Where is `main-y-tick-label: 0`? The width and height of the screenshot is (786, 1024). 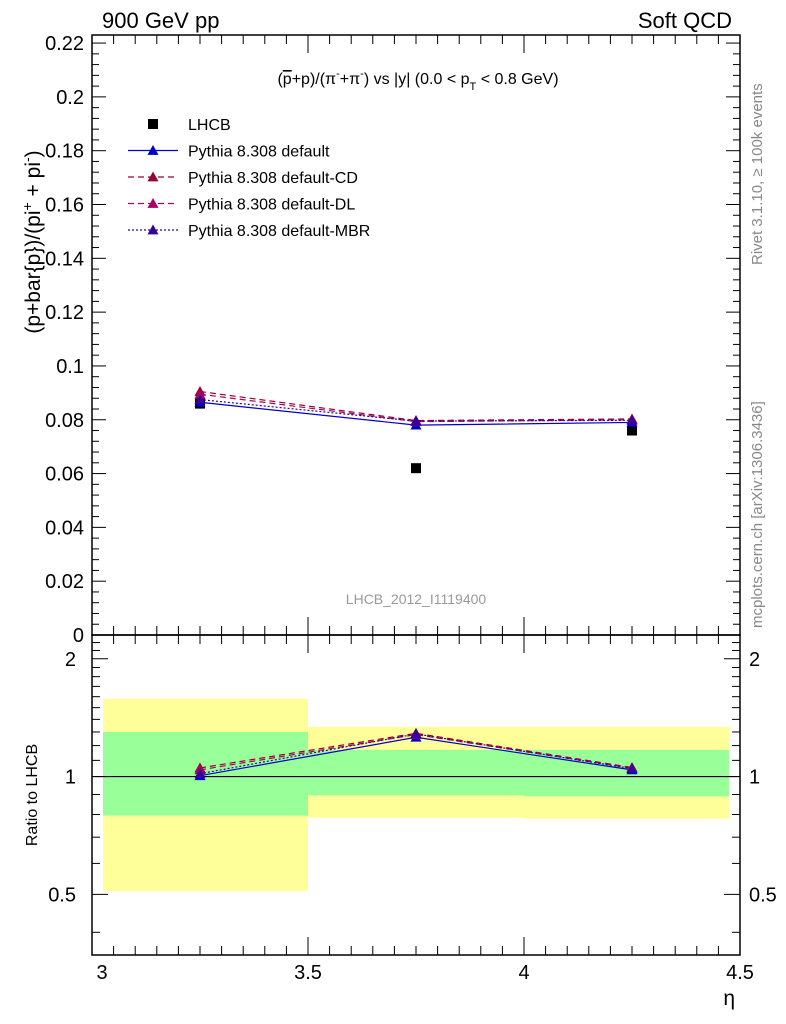
main-y-tick-label: 0 is located at coordinates (78, 636).